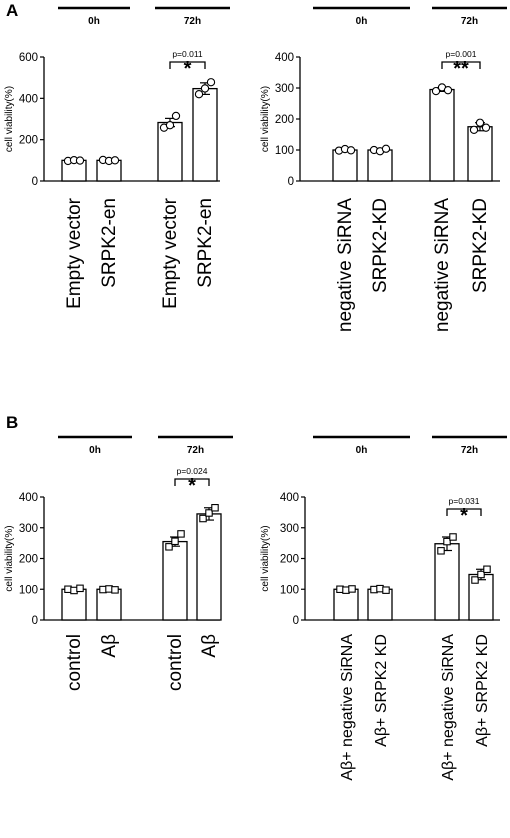 This screenshot has height=838, width=510. Describe the element at coordinates (109, 646) in the screenshot. I see `x-tick-label: Aβ` at that location.